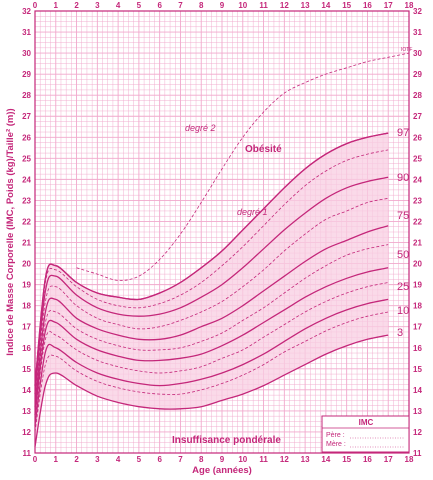  I want to click on x-tick-bottom: 17, so click(388, 459).